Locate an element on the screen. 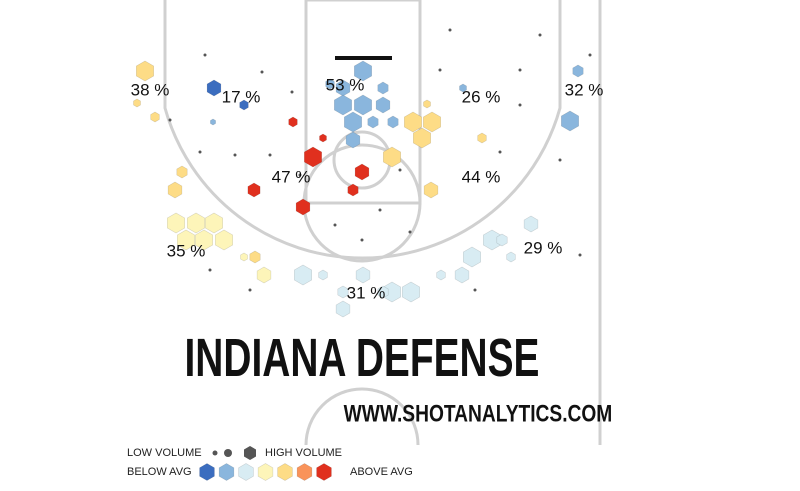 This screenshot has width=800, height=491. legend-colors is located at coordinates (265, 472).